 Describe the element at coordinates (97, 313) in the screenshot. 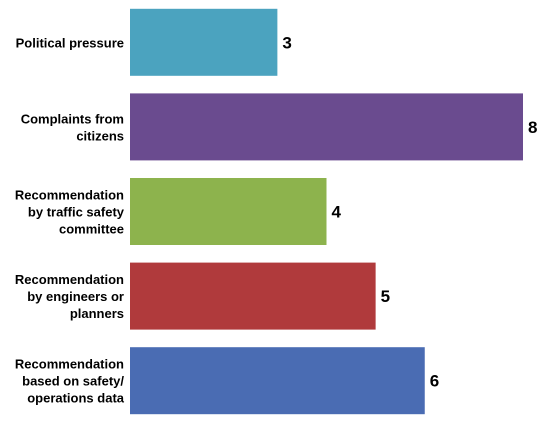

I see `category-label-line: planners` at that location.